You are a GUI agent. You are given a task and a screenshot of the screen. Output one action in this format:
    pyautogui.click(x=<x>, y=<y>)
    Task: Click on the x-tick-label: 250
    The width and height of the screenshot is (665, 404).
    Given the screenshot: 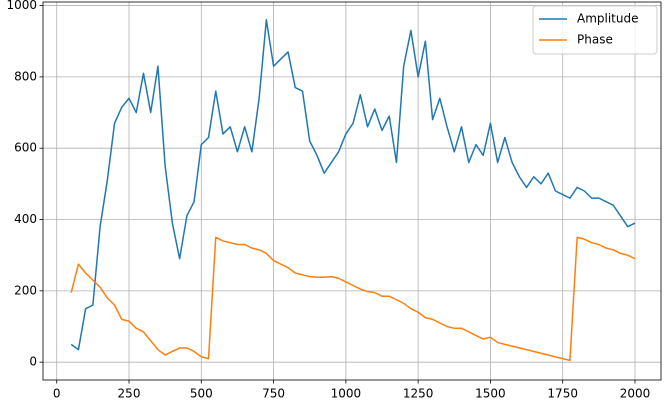 What is the action you would take?
    pyautogui.click(x=129, y=394)
    